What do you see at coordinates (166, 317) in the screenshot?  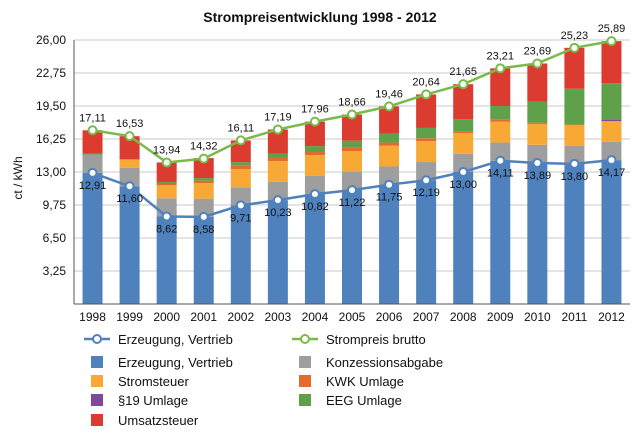 I see `x-tick-label: 2000` at bounding box center [166, 317].